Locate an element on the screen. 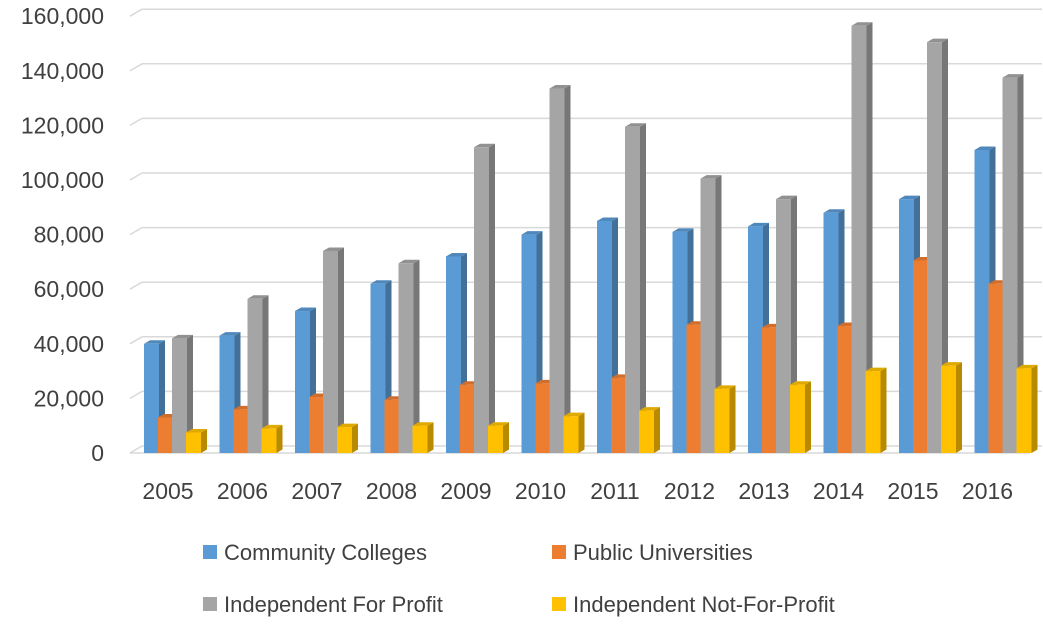 The width and height of the screenshot is (1043, 625). y-tick-label: 100,000 is located at coordinates (62, 180).